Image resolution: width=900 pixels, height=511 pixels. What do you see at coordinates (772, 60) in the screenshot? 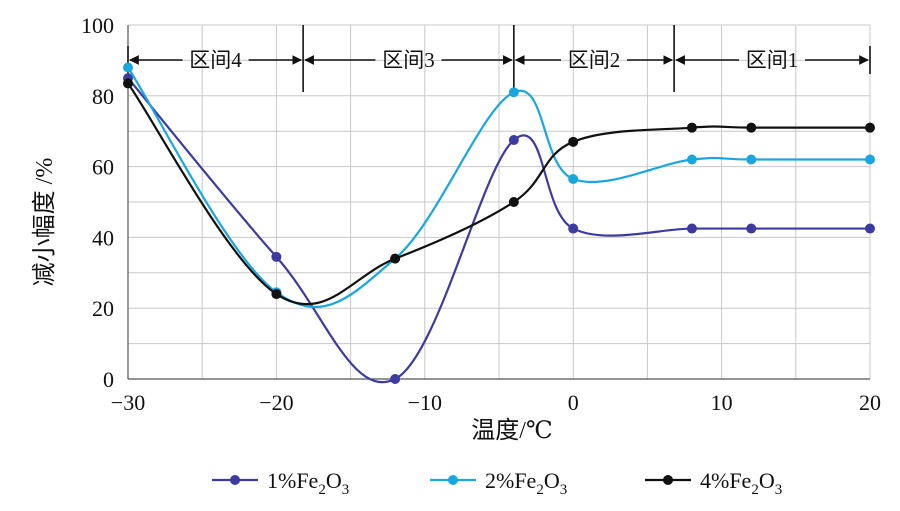
I see `zone-label-1: 区间1` at bounding box center [772, 60].